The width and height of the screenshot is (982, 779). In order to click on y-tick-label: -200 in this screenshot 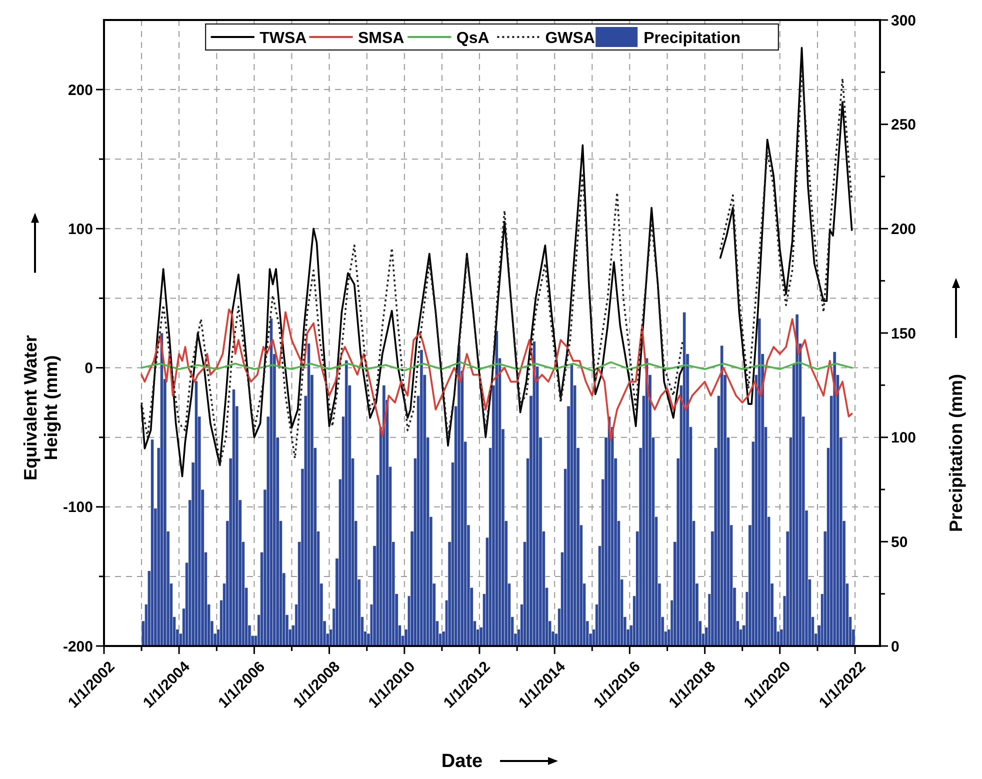, I will do `click(77, 647)`.